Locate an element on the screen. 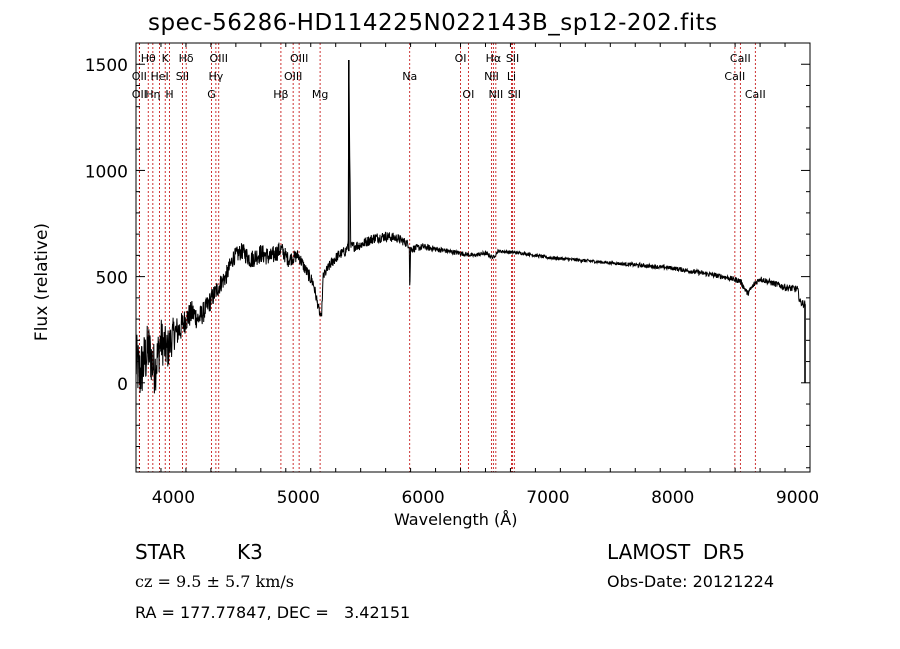 The image size is (900, 649). x-tick-label: 6000 is located at coordinates (422, 498).